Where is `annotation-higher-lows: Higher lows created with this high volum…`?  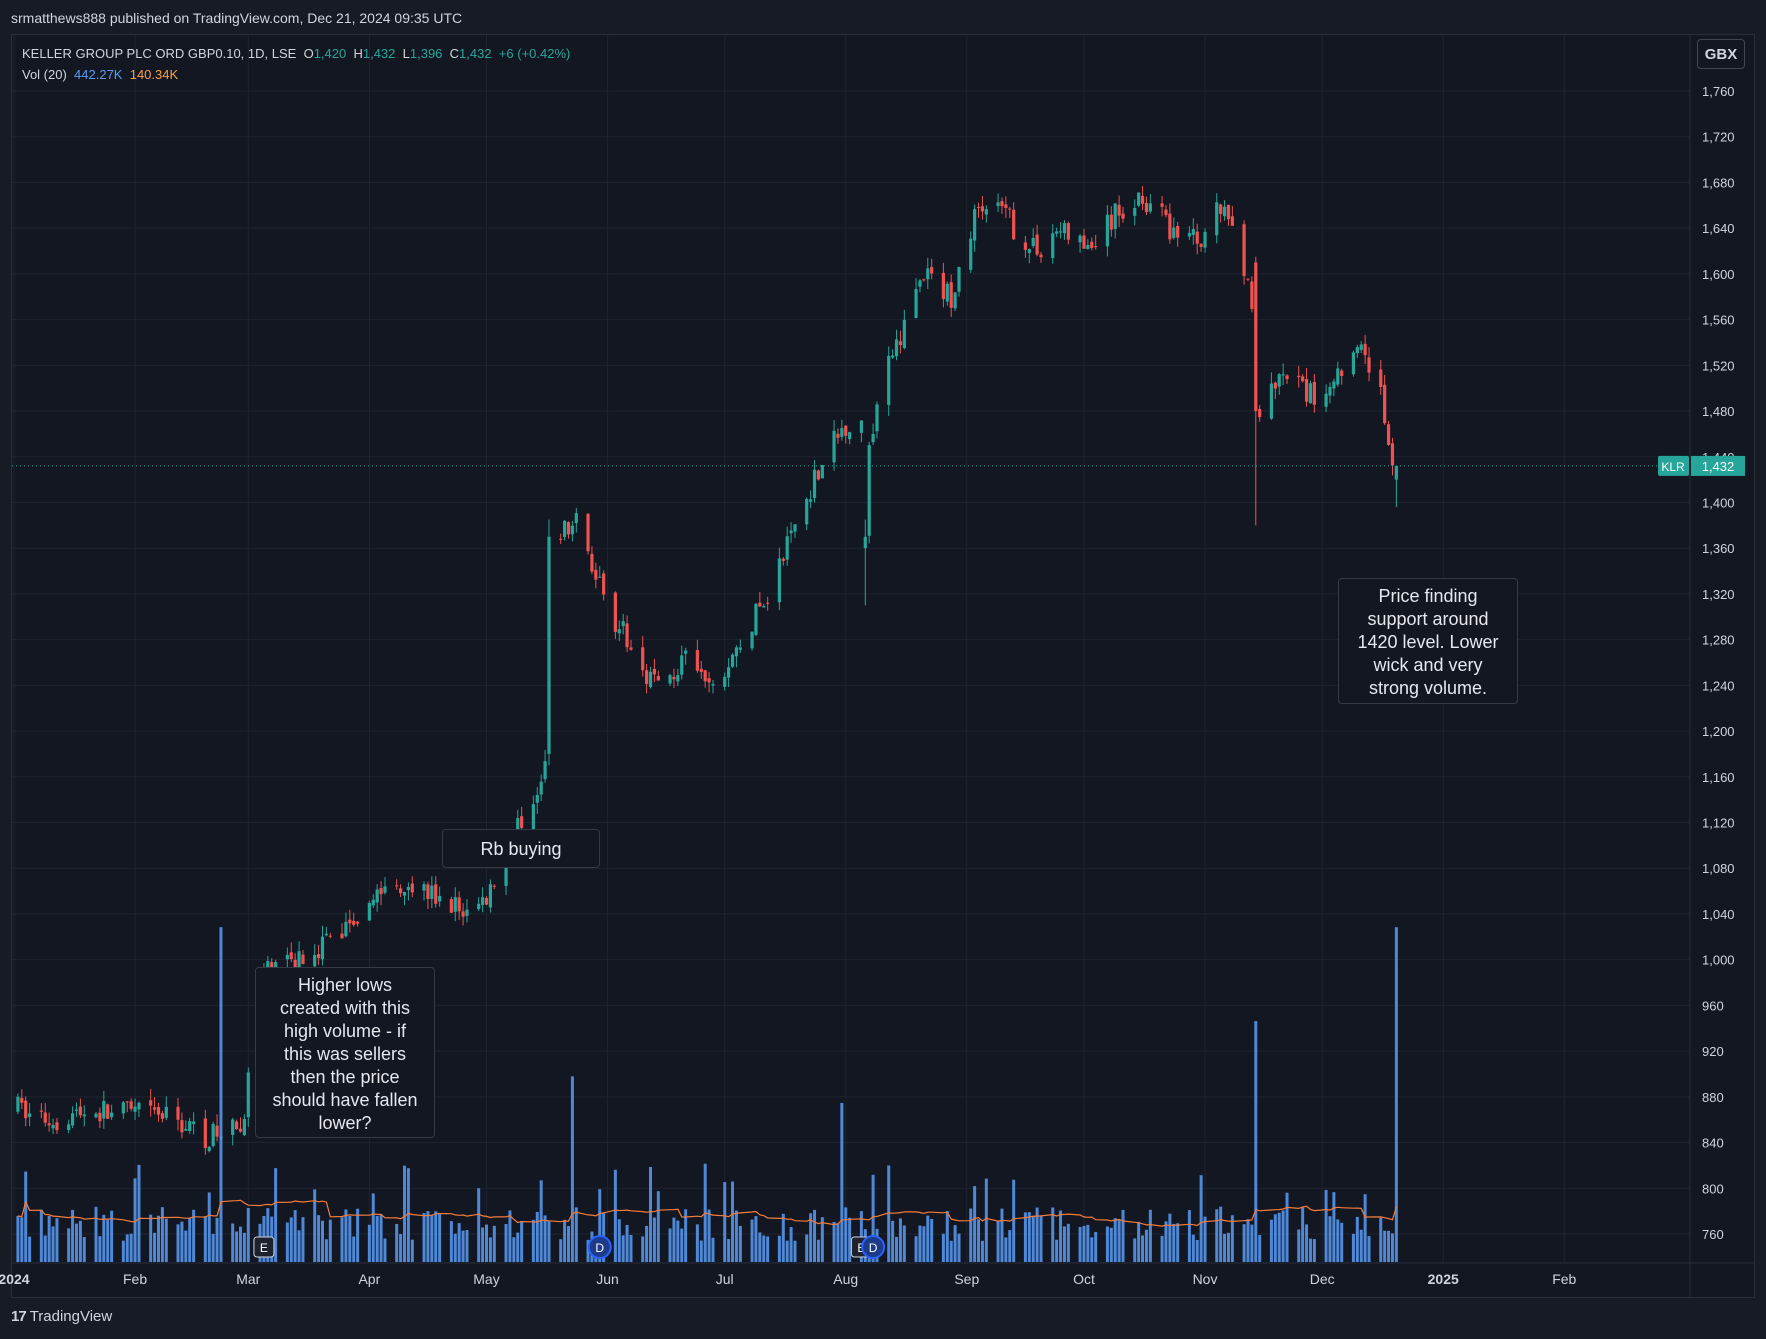
annotation-higher-lows: Higher lows created with this high volum… is located at coordinates (345, 1052).